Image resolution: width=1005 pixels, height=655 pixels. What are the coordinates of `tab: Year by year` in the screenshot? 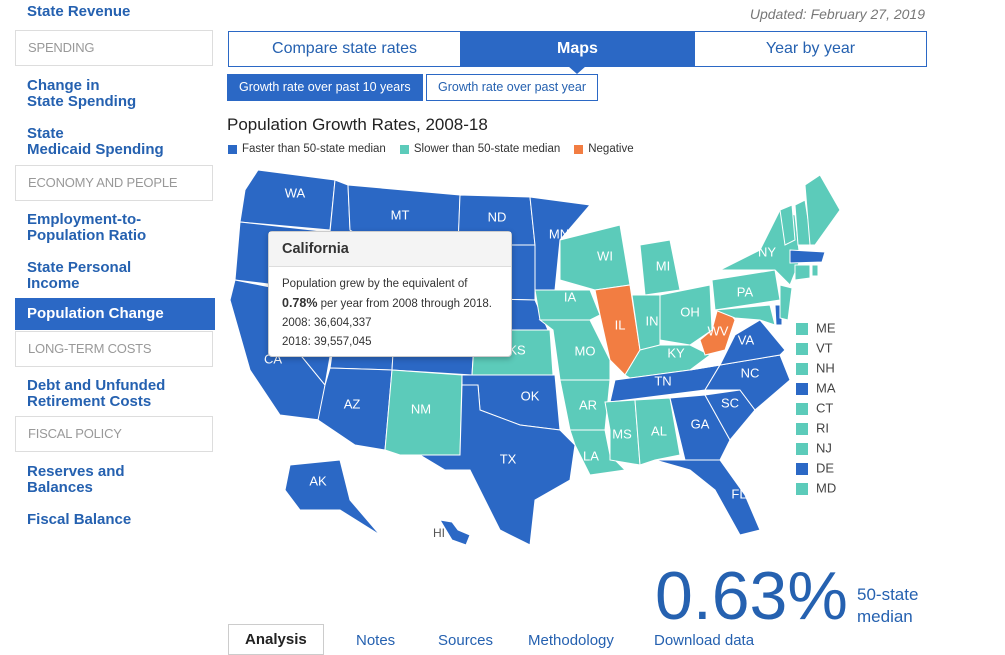 It's located at (810, 49).